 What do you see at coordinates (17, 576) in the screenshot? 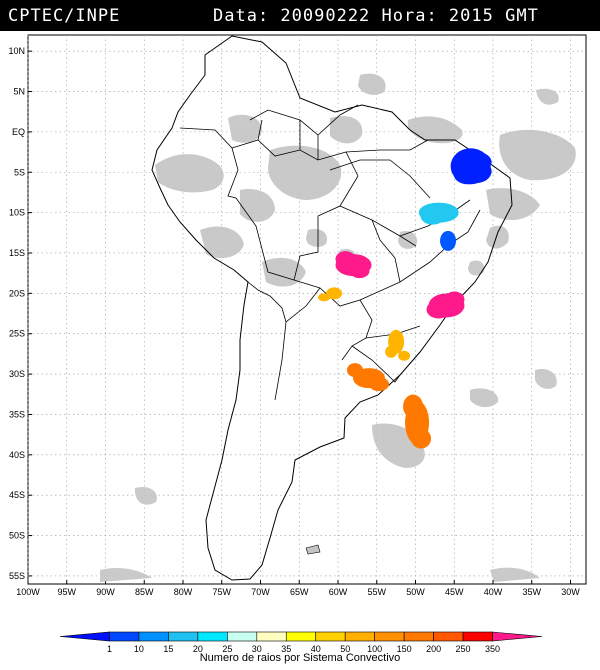
I see `lat-tick-label: 55S` at bounding box center [17, 576].